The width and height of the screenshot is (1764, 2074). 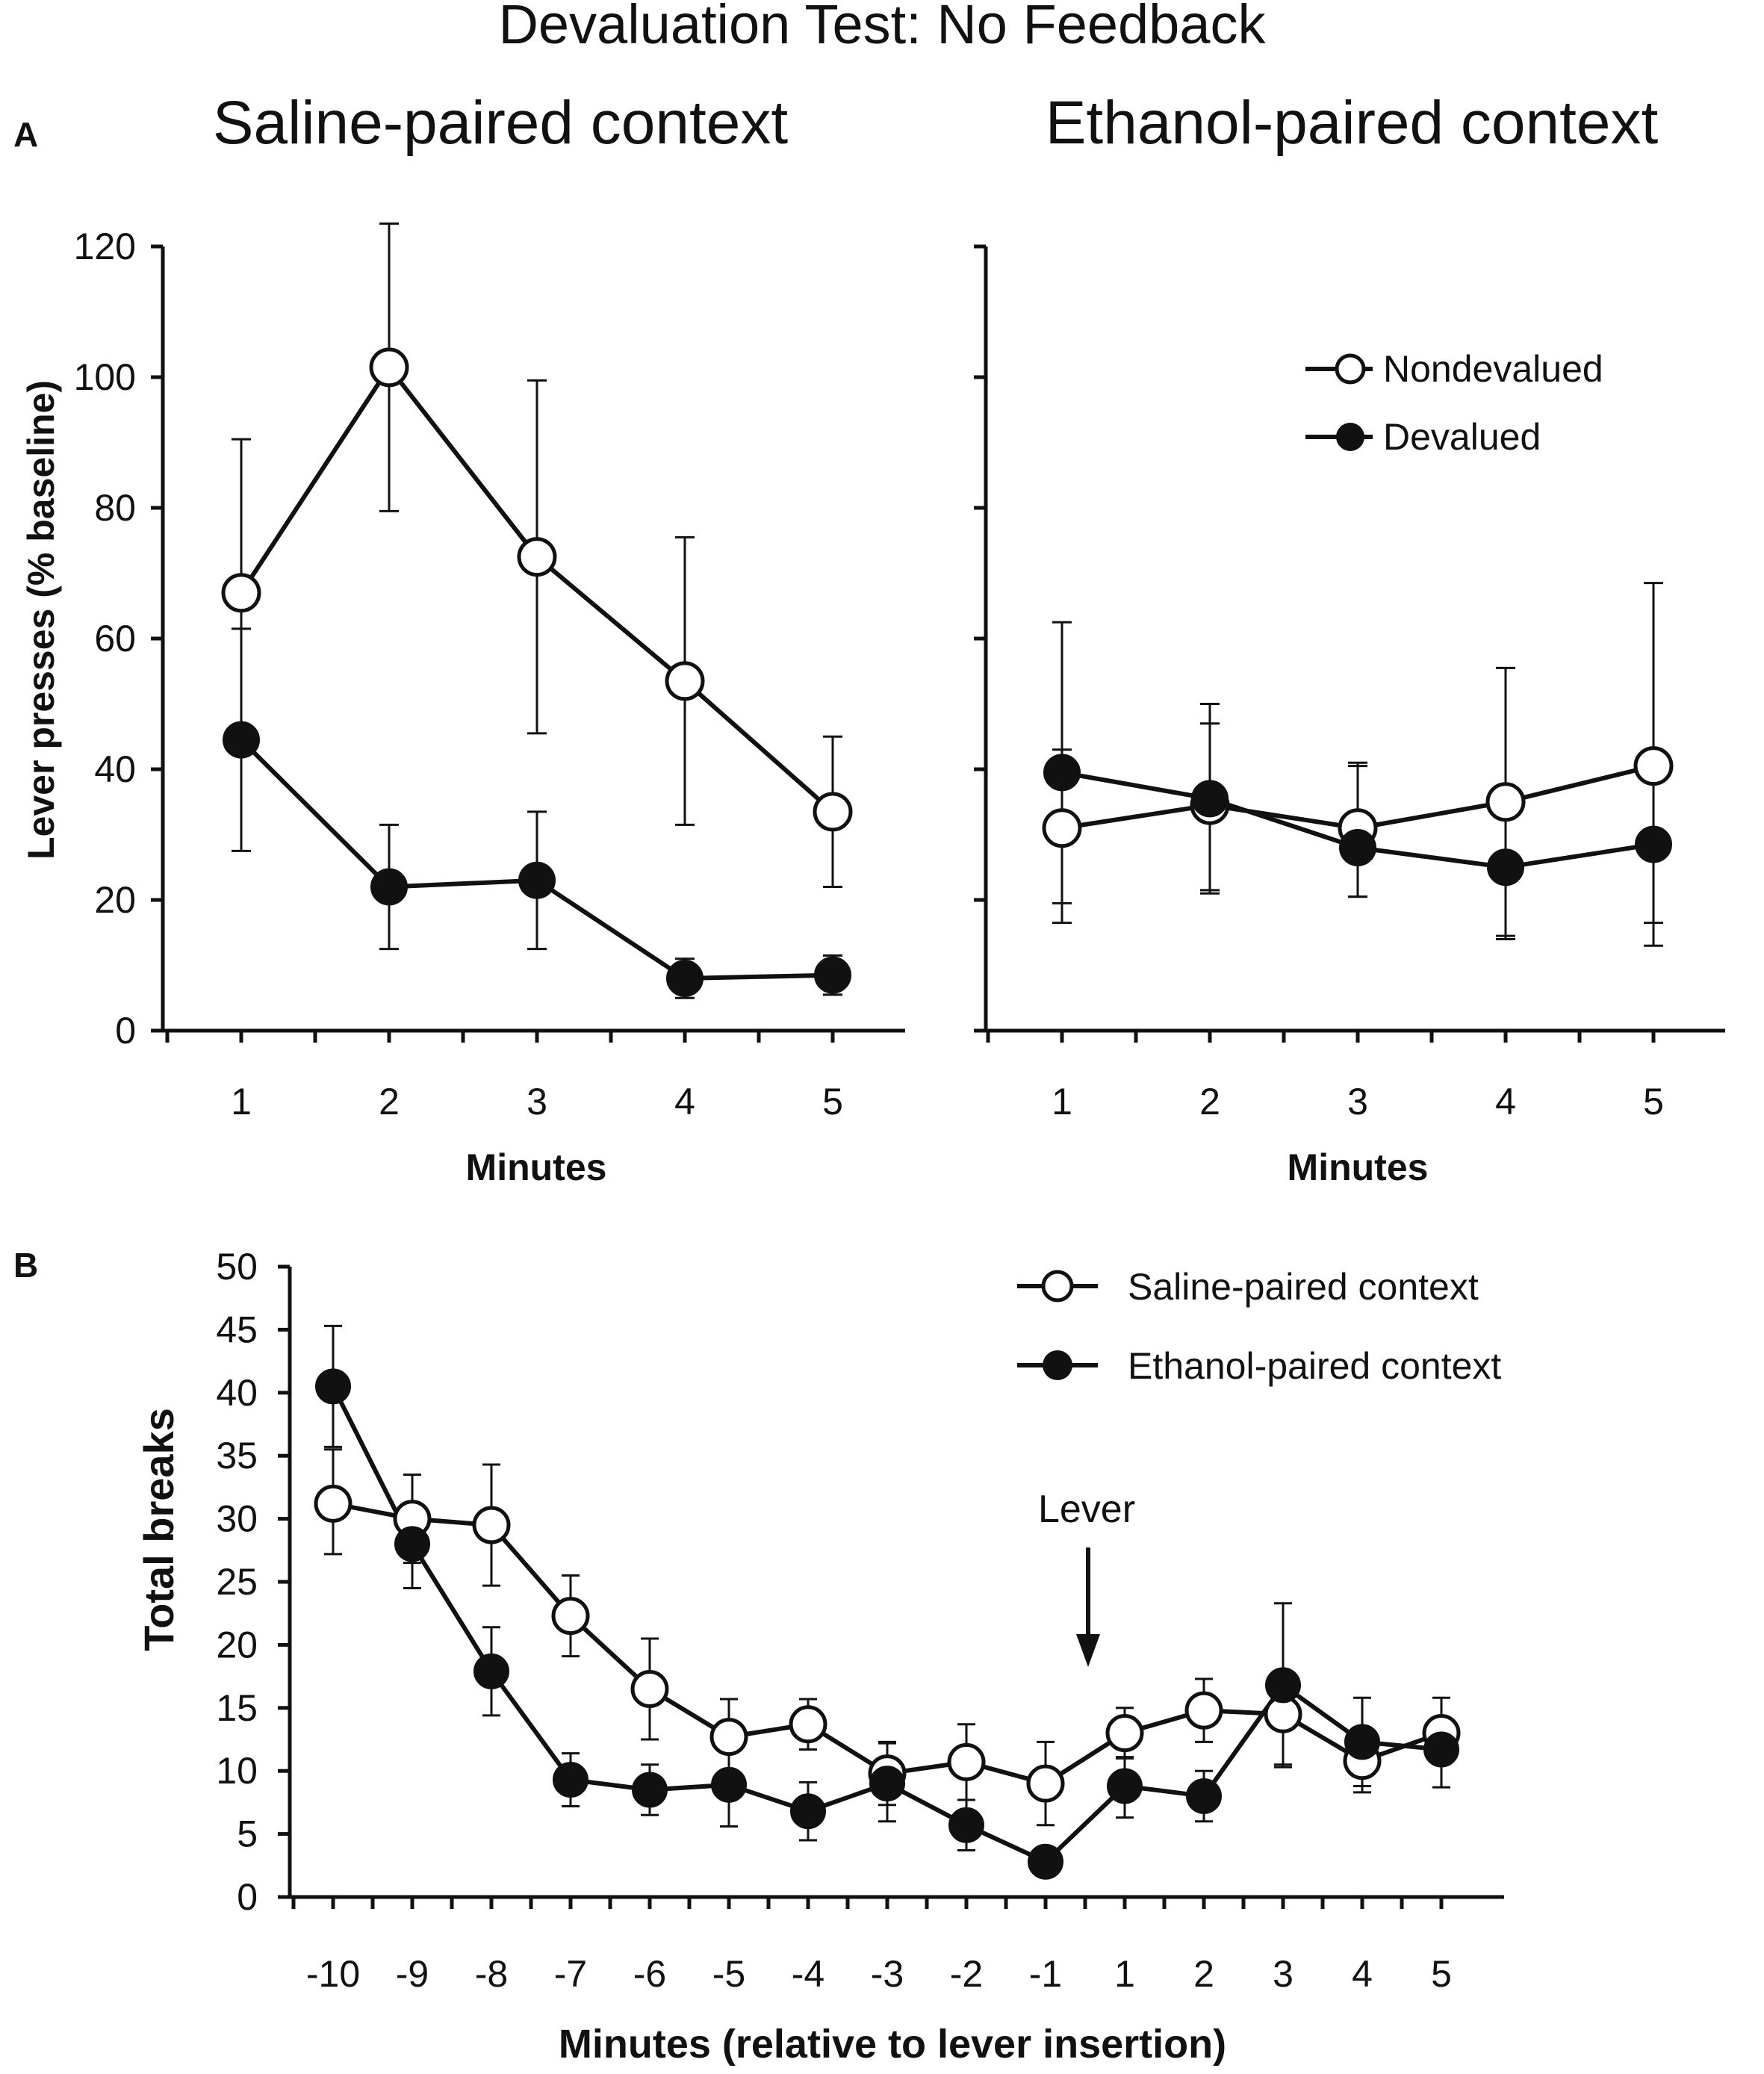 What do you see at coordinates (1088, 1650) in the screenshot?
I see `lever-arrow-icon` at bounding box center [1088, 1650].